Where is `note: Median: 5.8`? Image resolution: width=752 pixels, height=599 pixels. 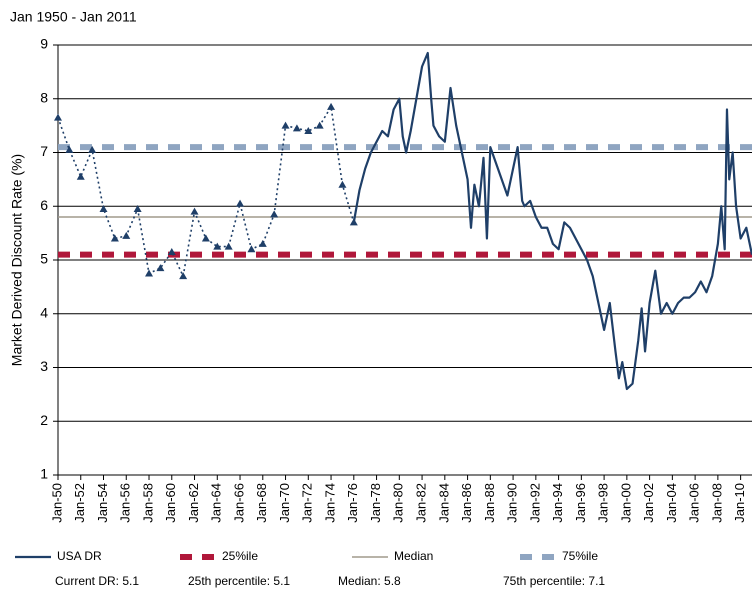 note: Median: 5.8 is located at coordinates (369, 581).